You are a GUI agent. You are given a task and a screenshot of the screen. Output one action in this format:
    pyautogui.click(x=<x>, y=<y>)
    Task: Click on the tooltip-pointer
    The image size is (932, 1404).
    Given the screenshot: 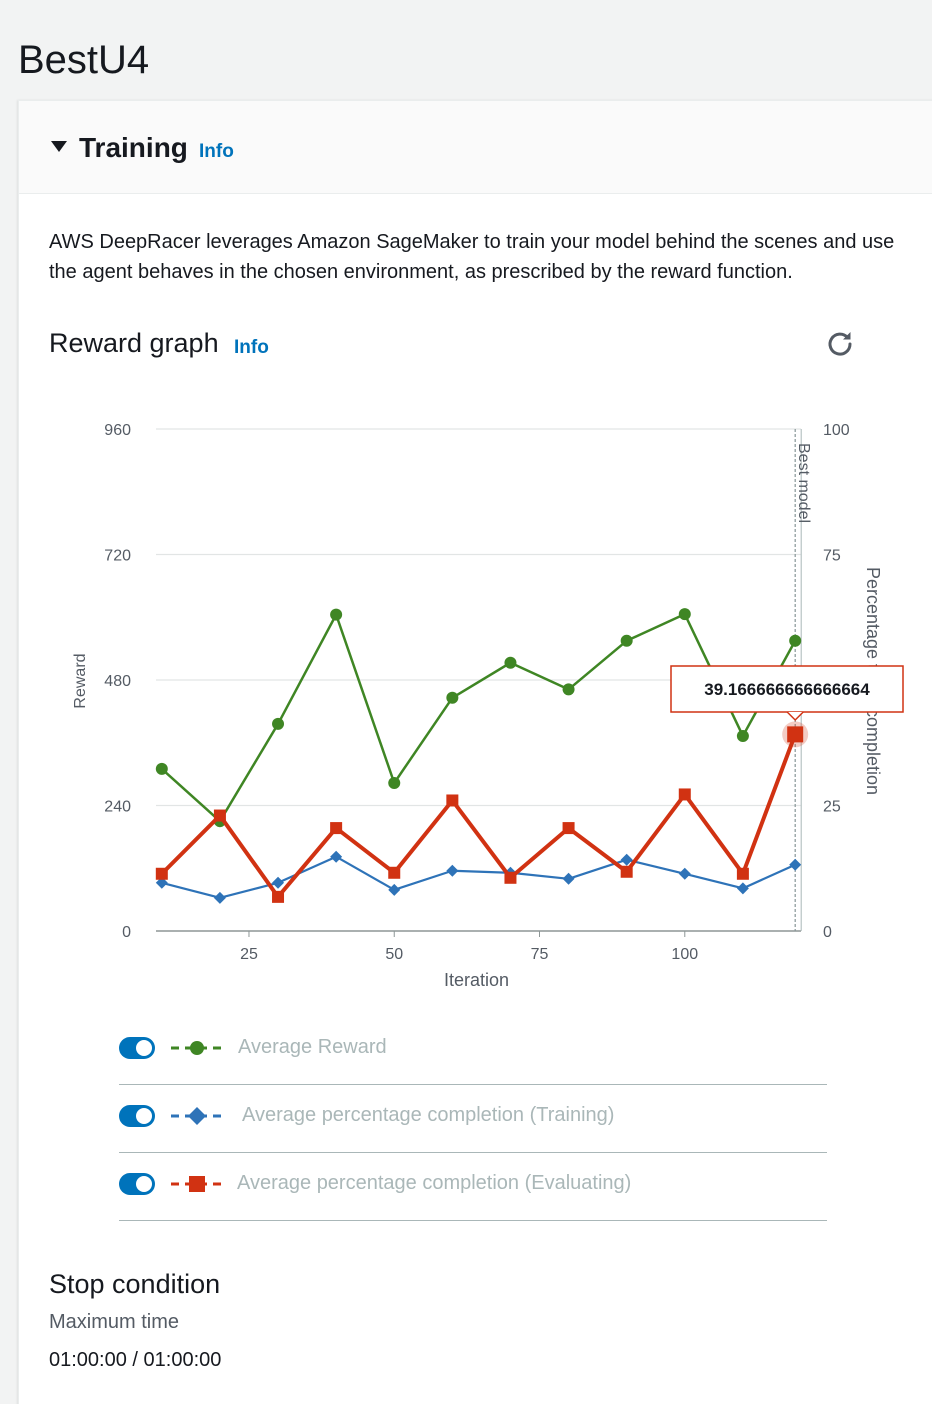 What is the action you would take?
    pyautogui.click(x=795, y=716)
    